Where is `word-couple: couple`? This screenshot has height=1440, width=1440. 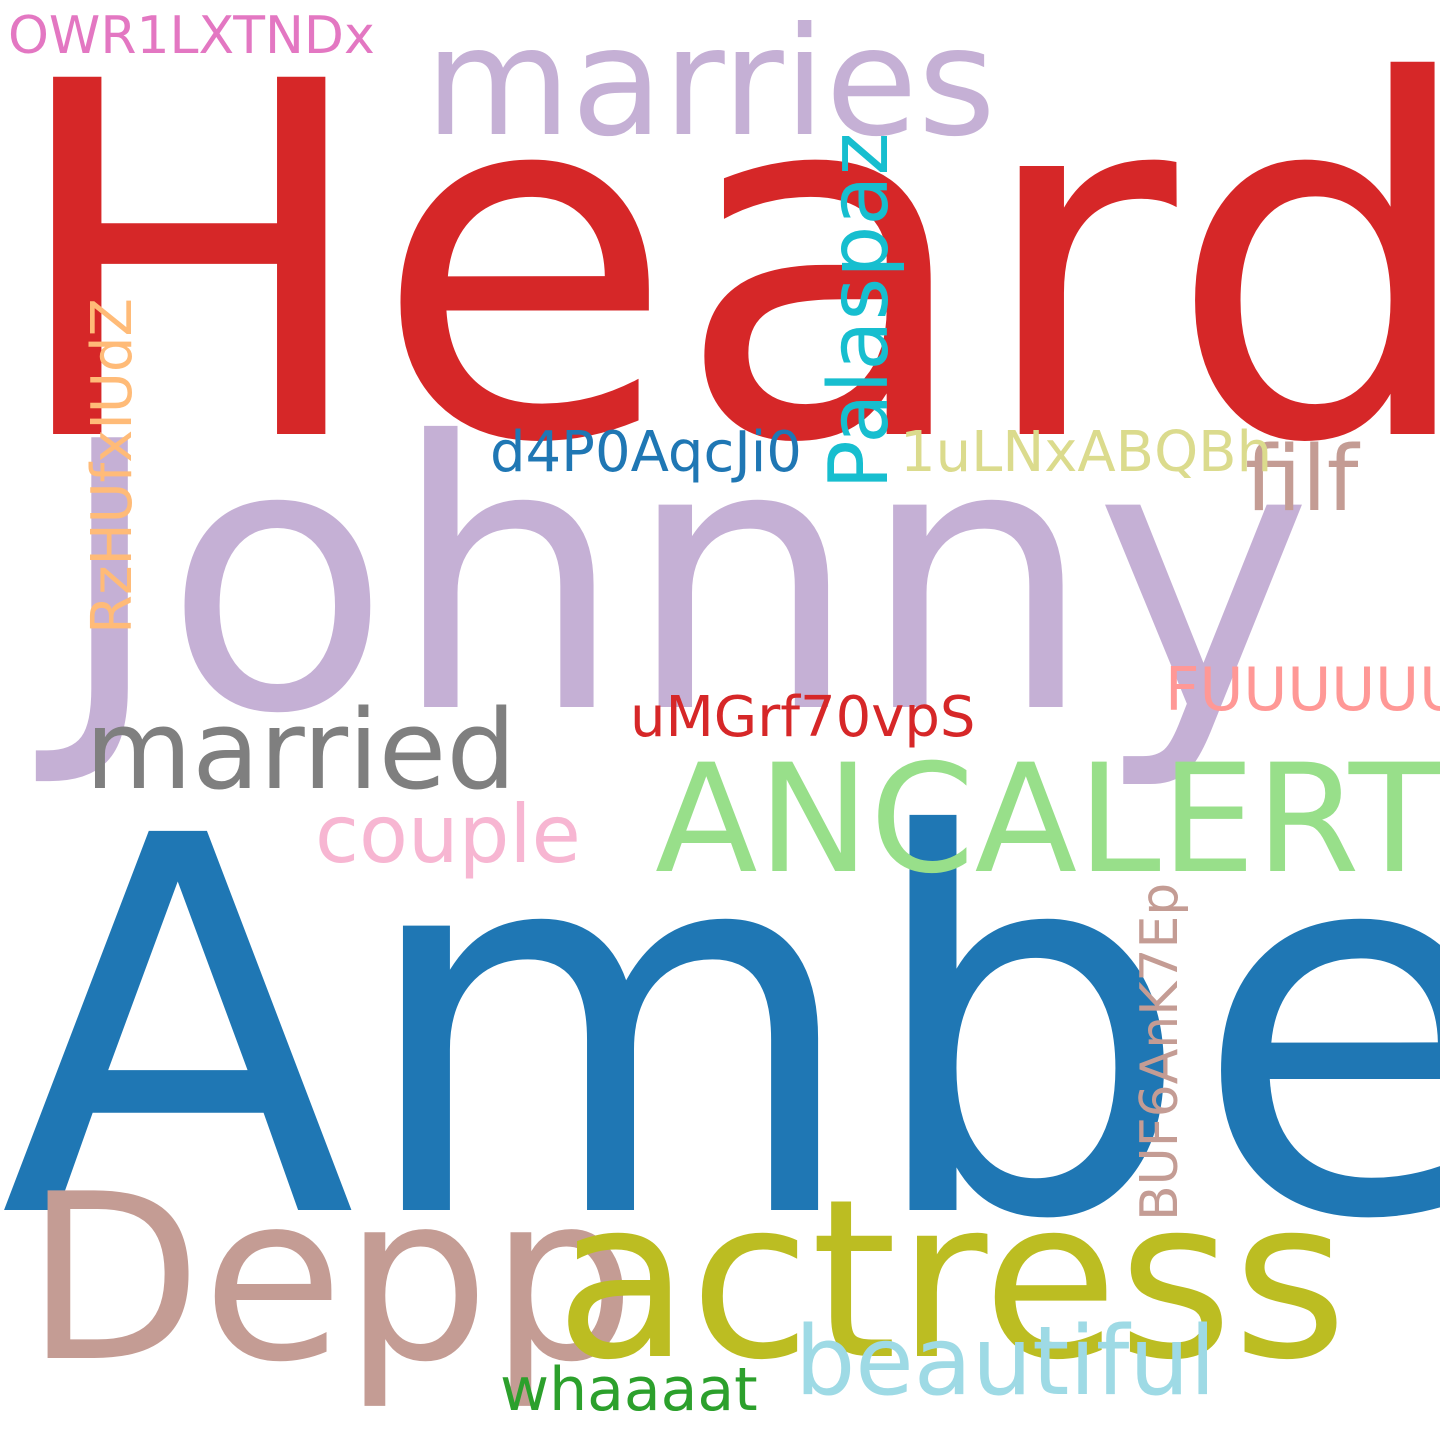
word-couple: couple is located at coordinates (448, 834).